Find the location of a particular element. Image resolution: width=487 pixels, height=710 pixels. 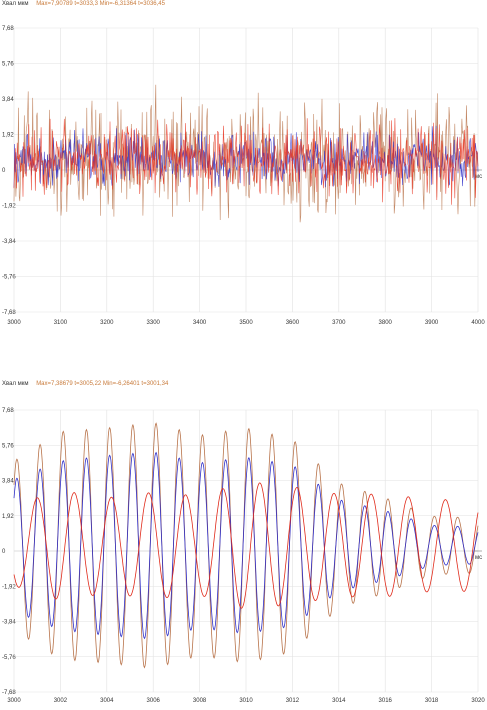

x-tick-label: 3004 is located at coordinates (107, 701).